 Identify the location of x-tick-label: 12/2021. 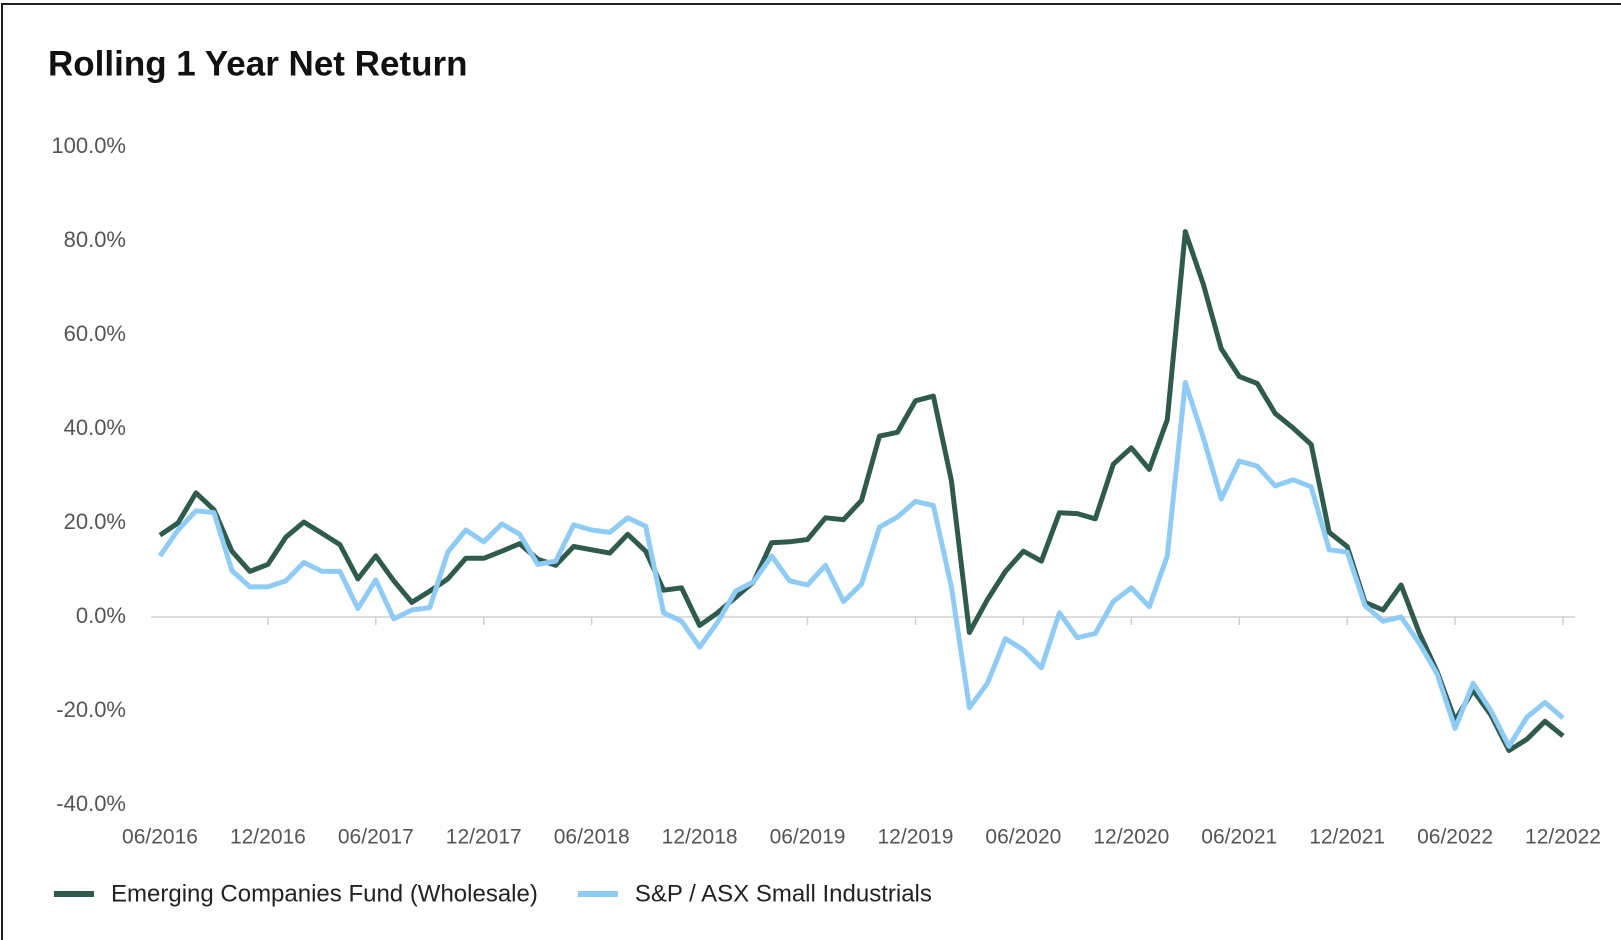
(1347, 837).